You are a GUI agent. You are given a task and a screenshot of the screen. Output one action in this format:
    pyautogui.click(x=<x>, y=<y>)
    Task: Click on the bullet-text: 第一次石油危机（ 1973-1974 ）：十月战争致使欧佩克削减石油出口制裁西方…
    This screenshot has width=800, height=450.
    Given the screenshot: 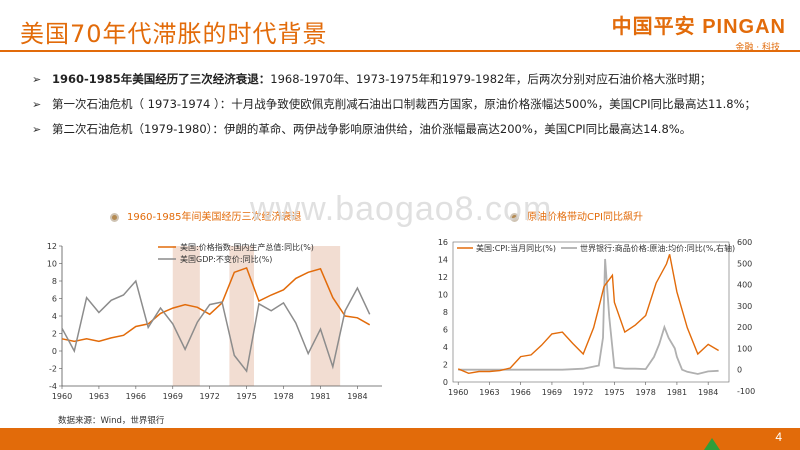 What is the action you would take?
    pyautogui.click(x=404, y=104)
    